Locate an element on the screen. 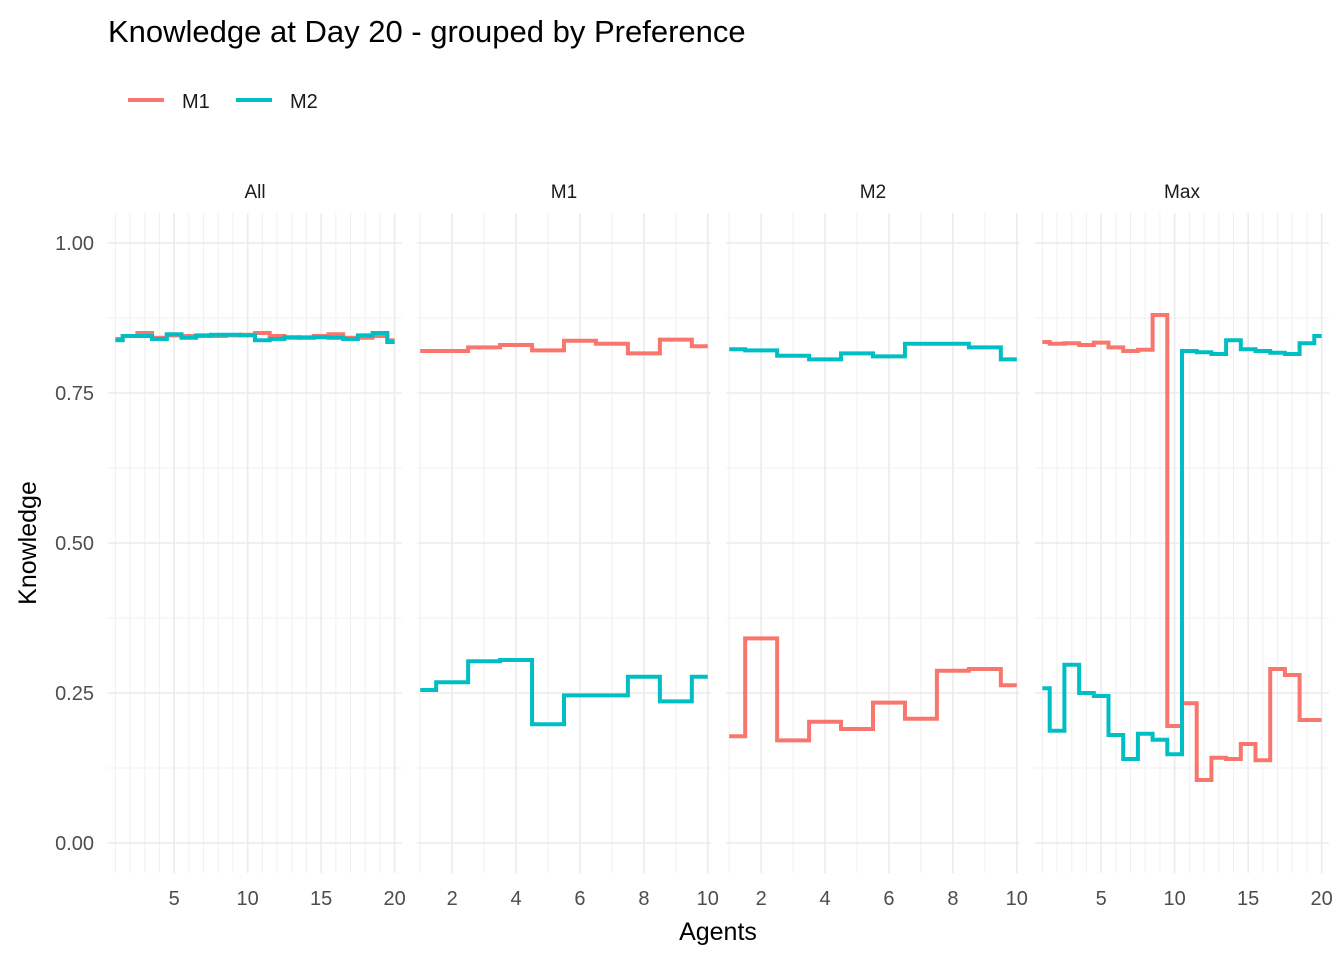 This screenshot has height=960, width=1344. y-tick-label: 0.25 is located at coordinates (74, 694).